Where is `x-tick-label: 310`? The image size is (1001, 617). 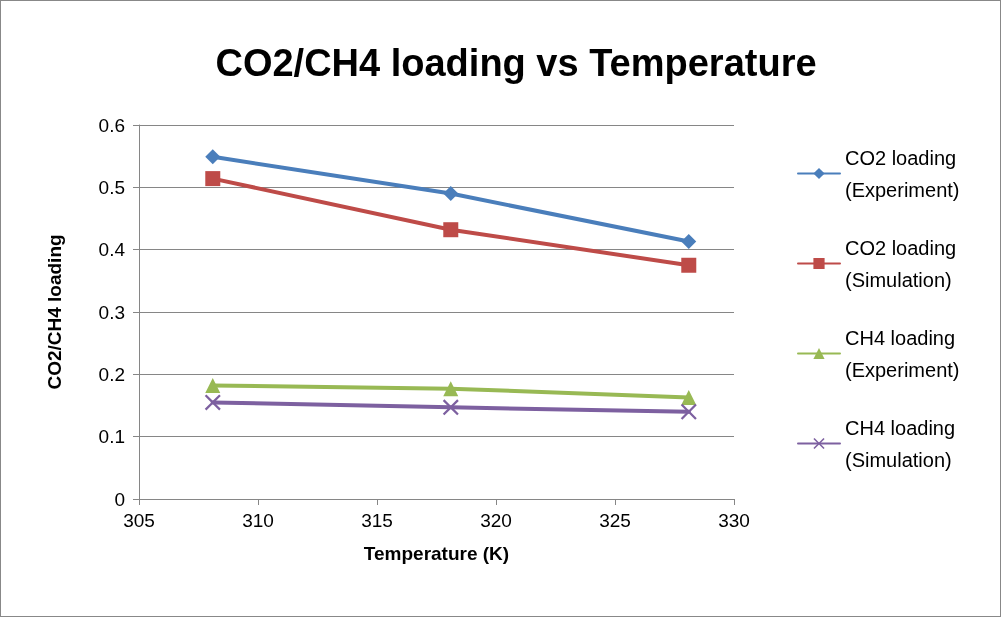 x-tick-label: 310 is located at coordinates (258, 520).